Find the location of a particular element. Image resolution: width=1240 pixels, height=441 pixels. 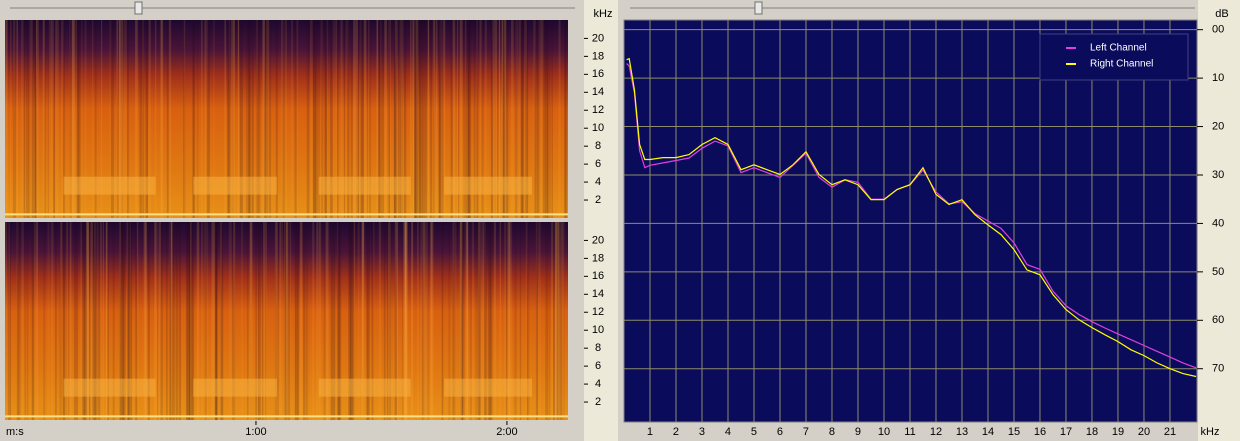

x-tick-label: 2 is located at coordinates (676, 432).